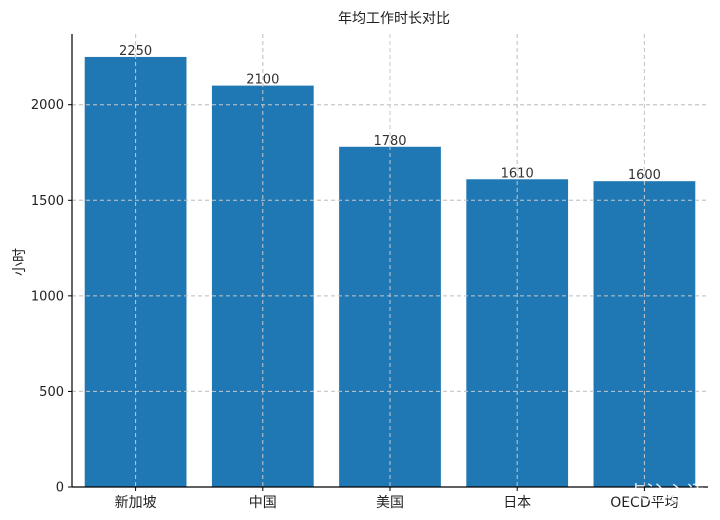  Describe the element at coordinates (644, 503) in the screenshot. I see `x-tick-label-4: OECD平均` at that location.